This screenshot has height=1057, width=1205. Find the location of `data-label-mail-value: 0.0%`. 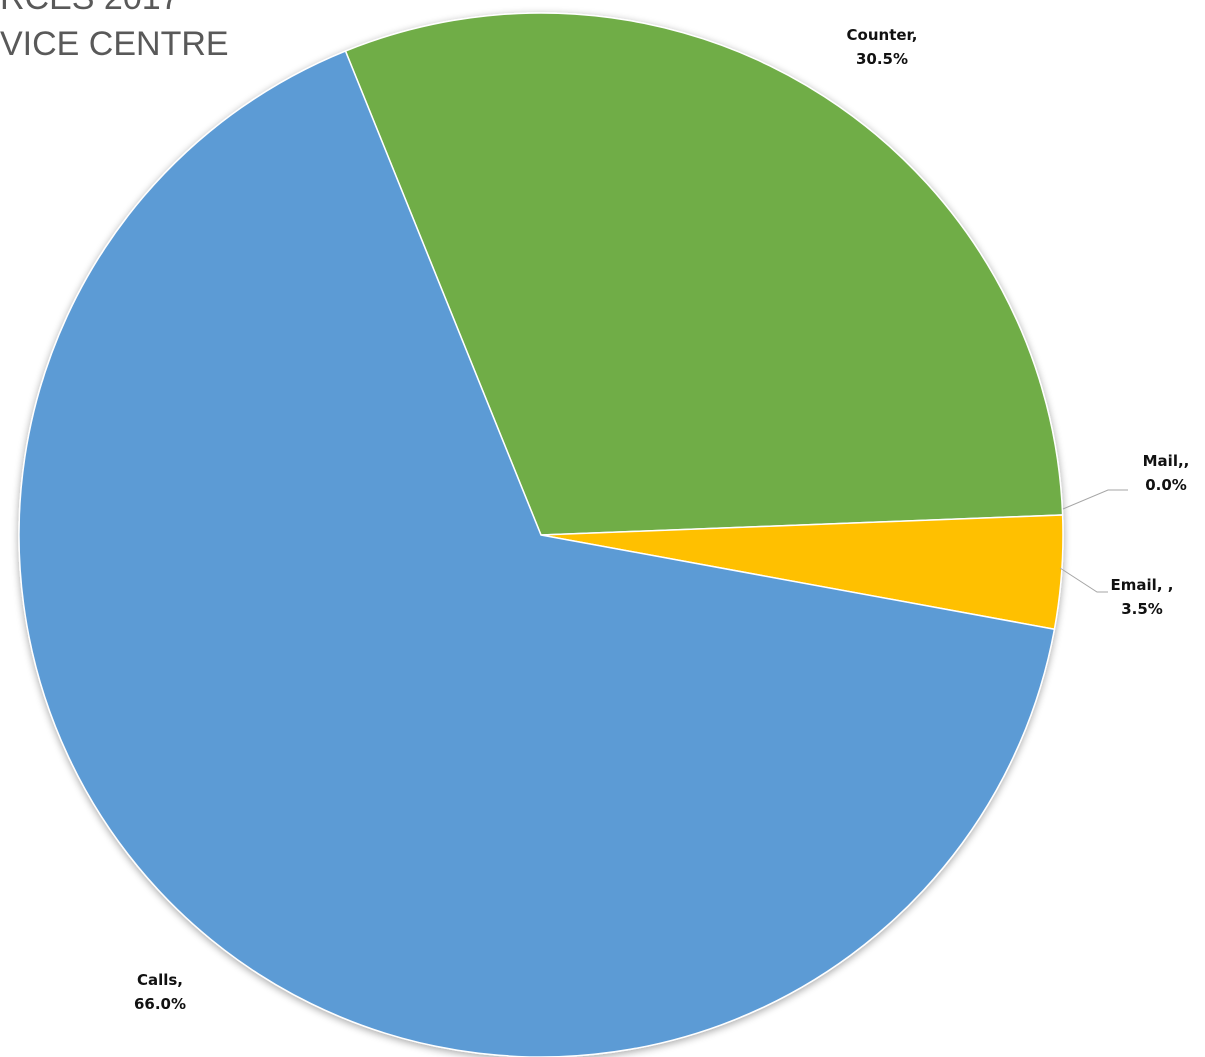

data-label-mail-value: 0.0% is located at coordinates (1166, 485).